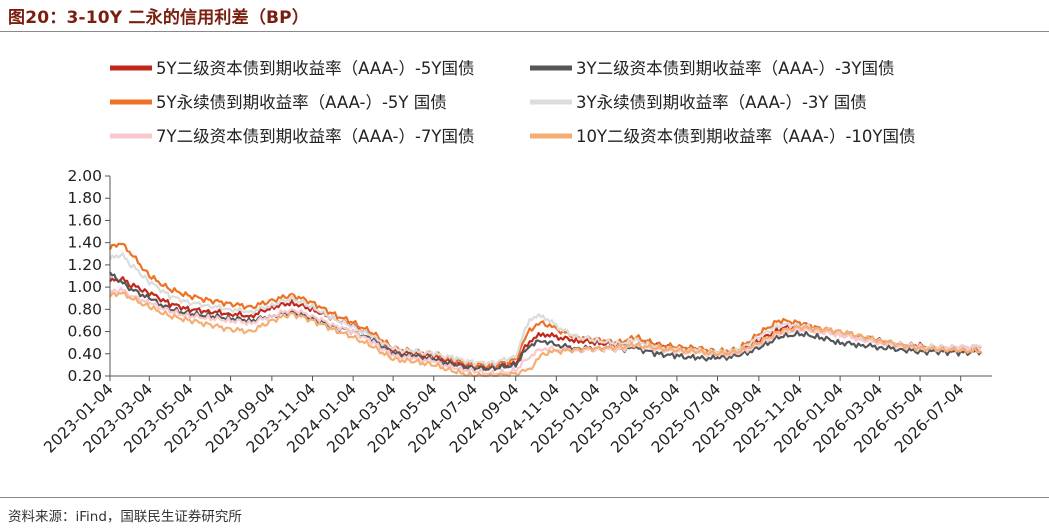 The image size is (1049, 528). I want to click on y-tick-label: 2.00, so click(84, 176).